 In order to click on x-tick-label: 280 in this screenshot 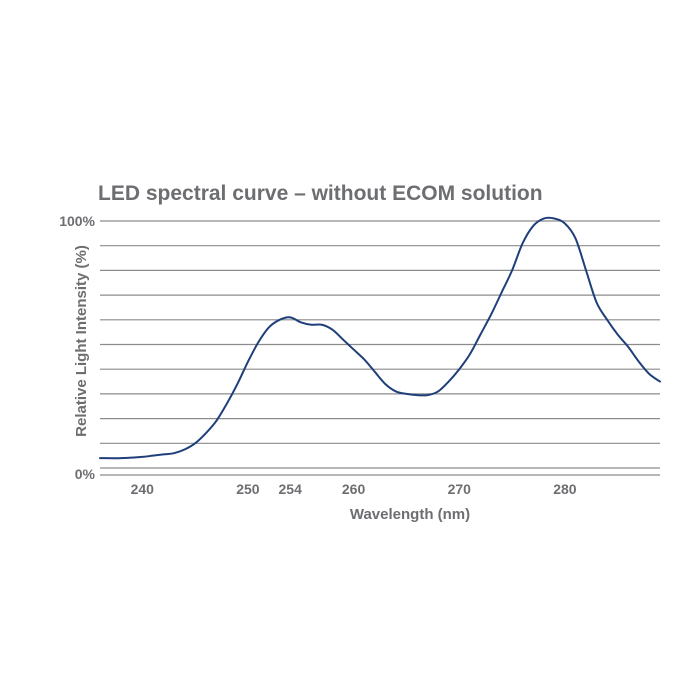, I will do `click(565, 489)`.